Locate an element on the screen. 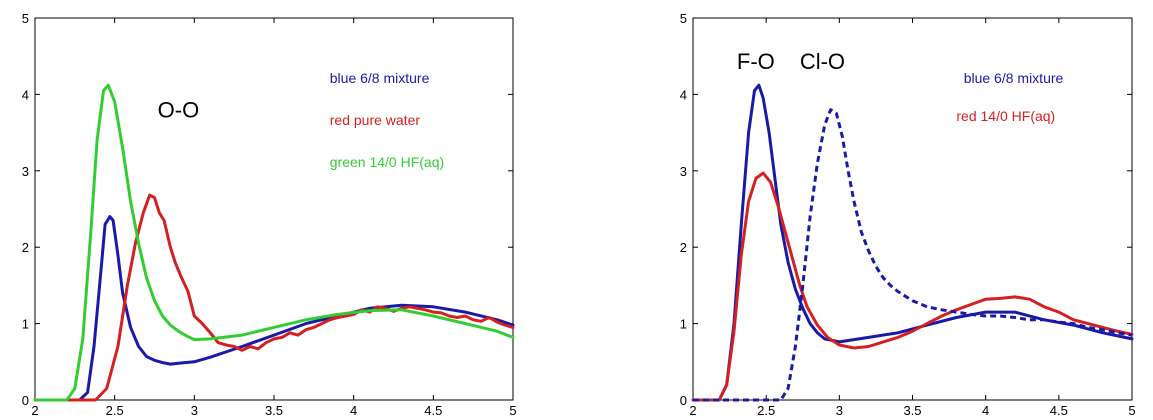  annotation-label: red 14/0 HF(aq) is located at coordinates (1005, 116).